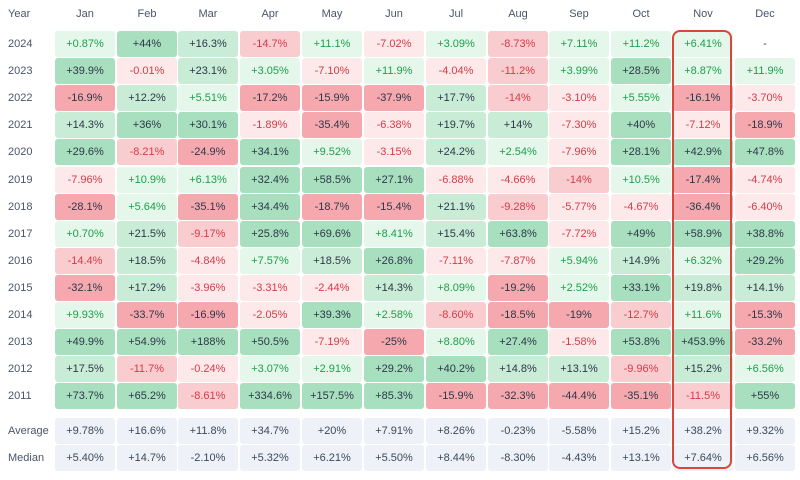 The width and height of the screenshot is (800, 480). What do you see at coordinates (579, 396) in the screenshot?
I see `return-cell: -44.4%` at bounding box center [579, 396].